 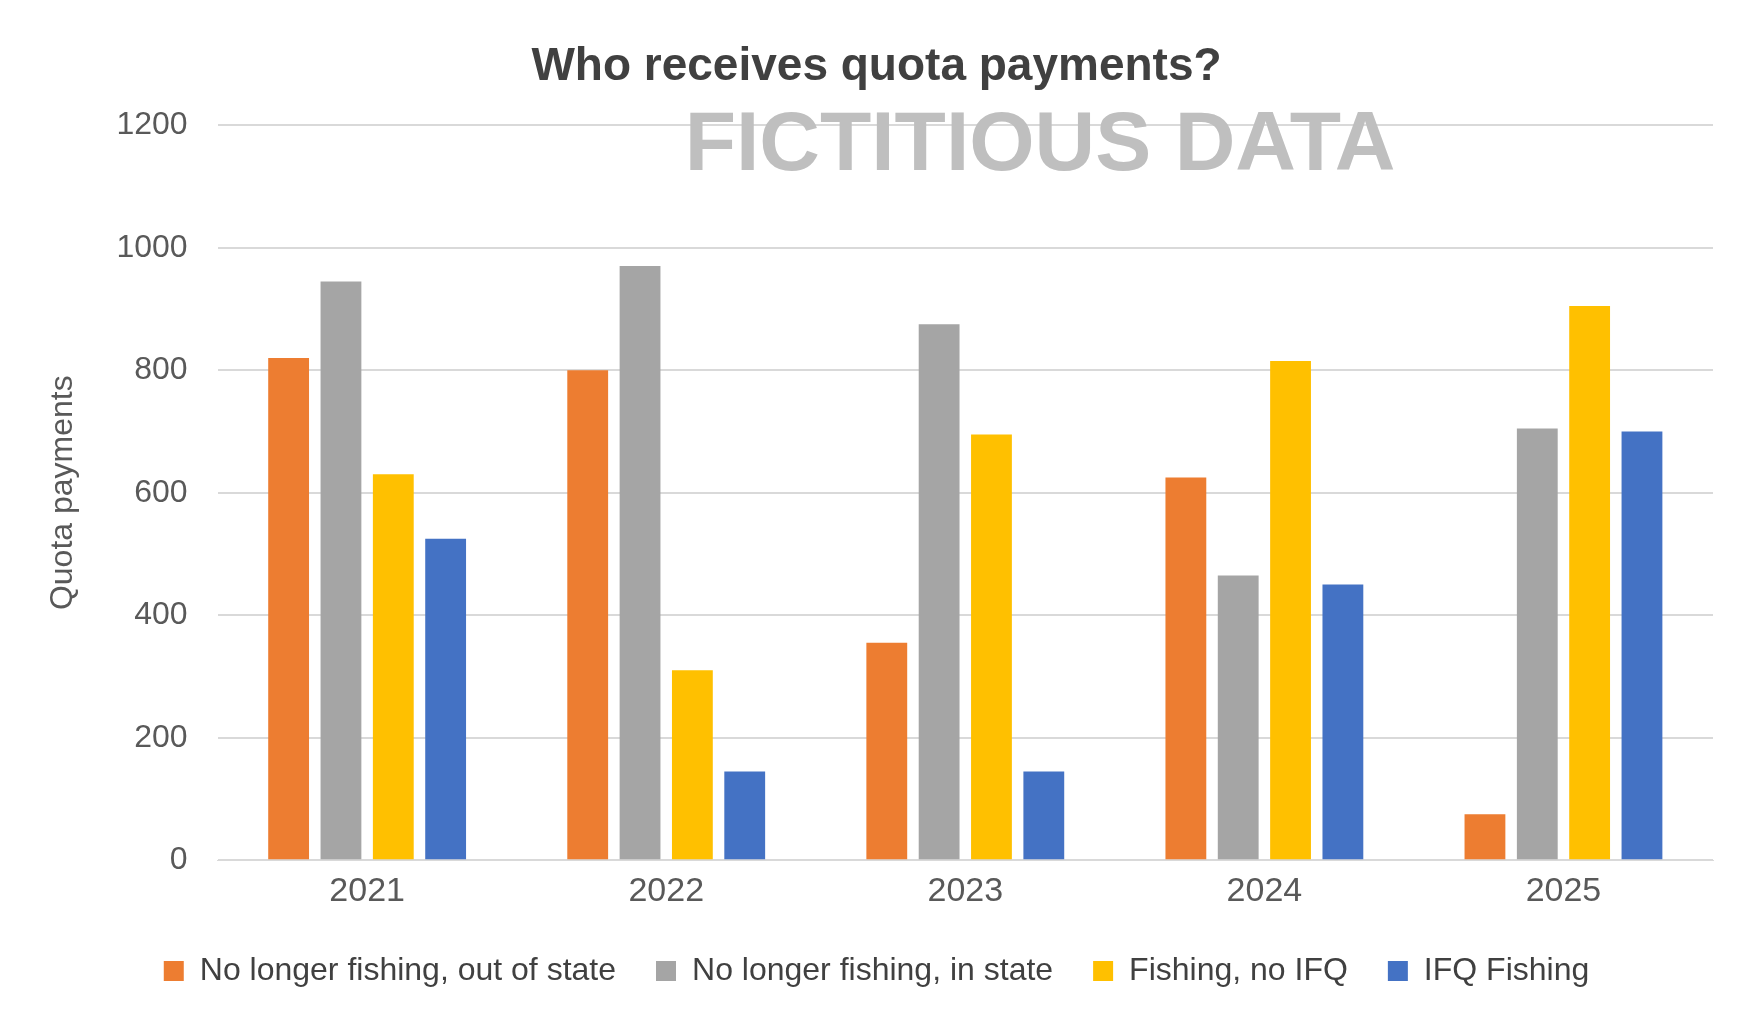 What do you see at coordinates (1563, 888) in the screenshot?
I see `x-tick-label: 2025` at bounding box center [1563, 888].